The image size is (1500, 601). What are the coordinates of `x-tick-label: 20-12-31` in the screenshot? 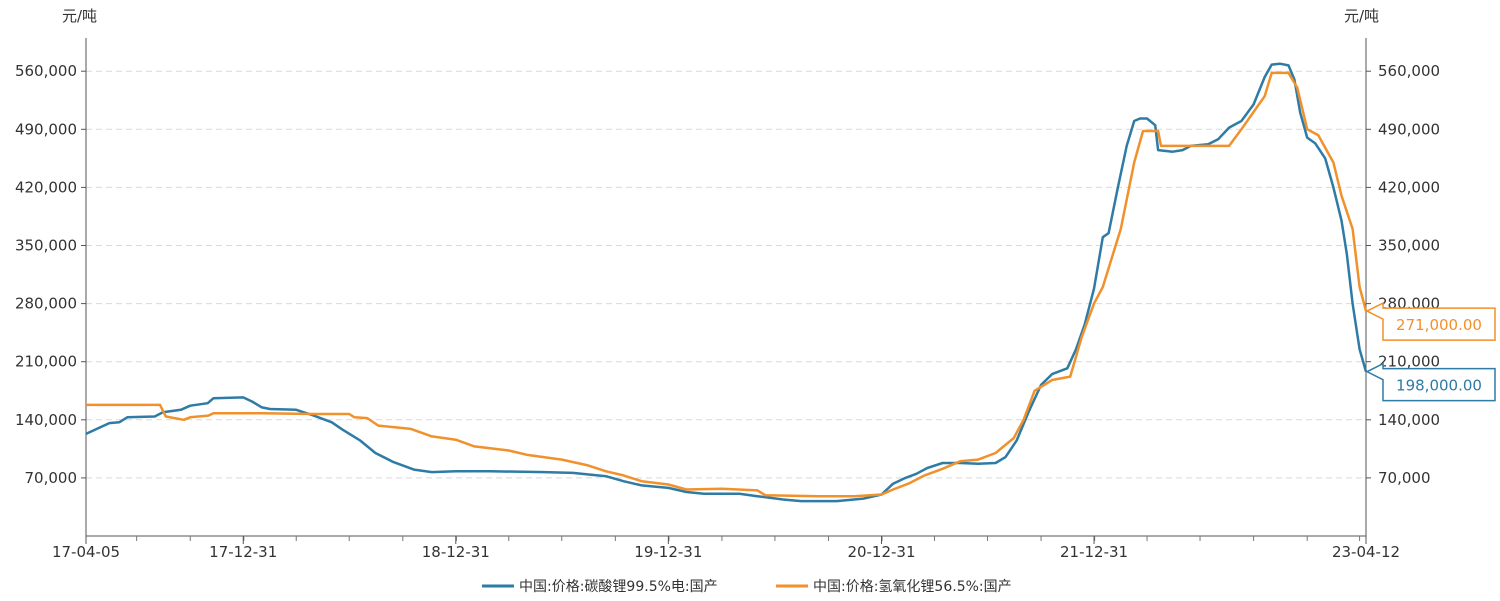 It's located at (881, 552).